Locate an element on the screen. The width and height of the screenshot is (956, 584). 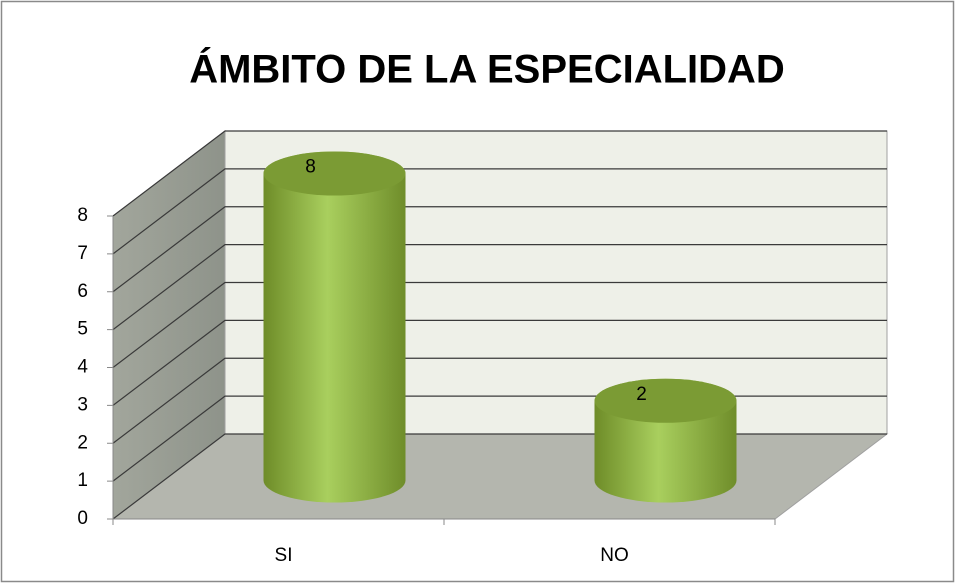
data-label: 2 is located at coordinates (641, 394).